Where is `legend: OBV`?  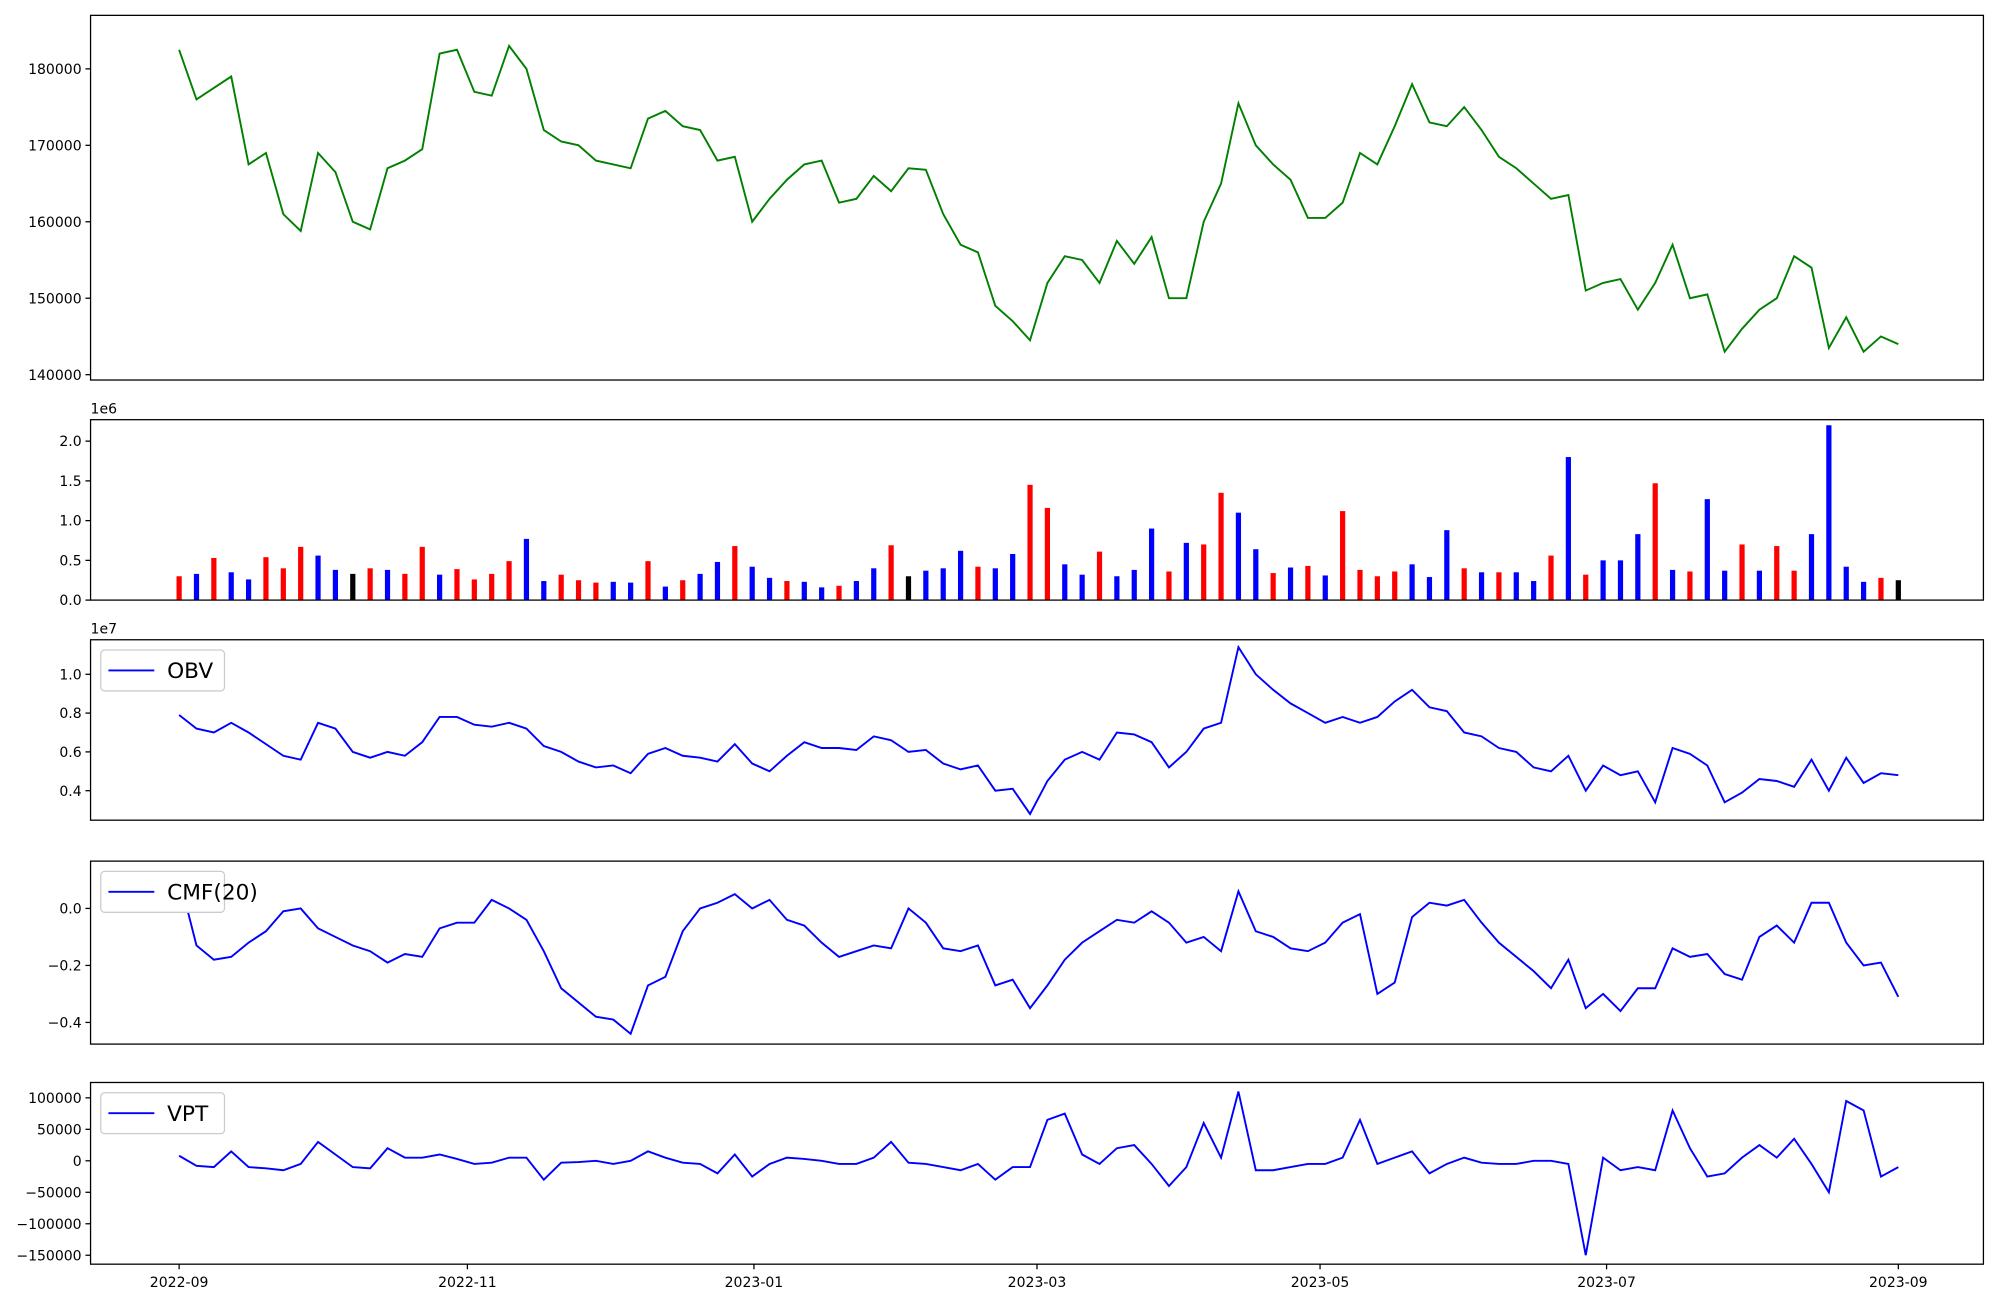 legend: OBV is located at coordinates (163, 670).